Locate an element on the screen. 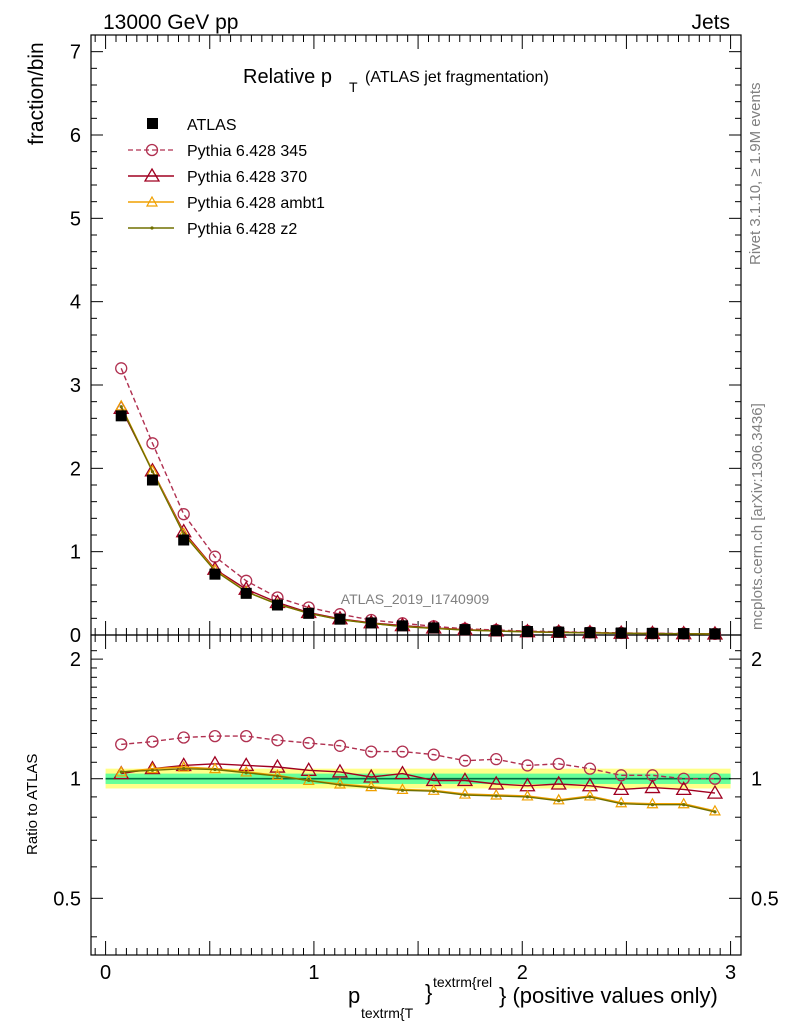 This screenshot has height=1024, width=786. ratio-y-tick-label: 2 is located at coordinates (75, 660).